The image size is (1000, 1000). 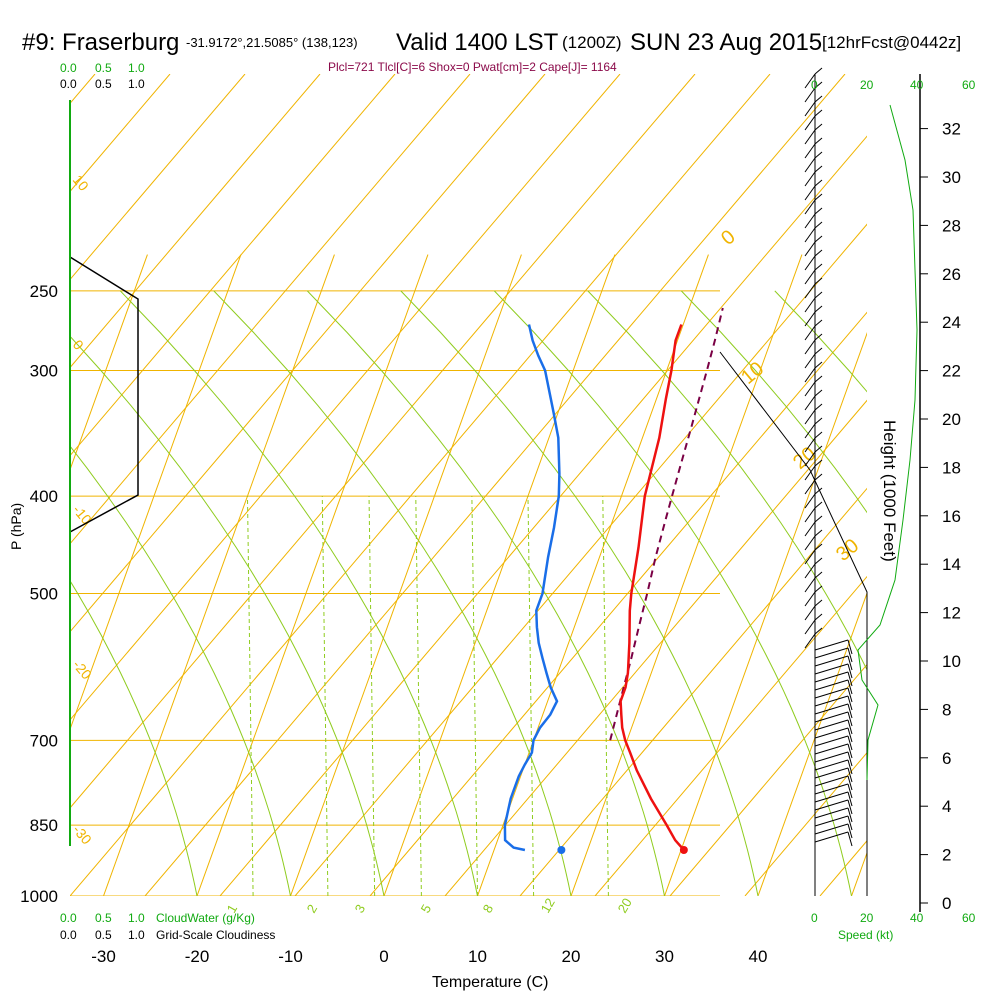 I want to click on height-tick-label: 10, so click(x=951, y=661).